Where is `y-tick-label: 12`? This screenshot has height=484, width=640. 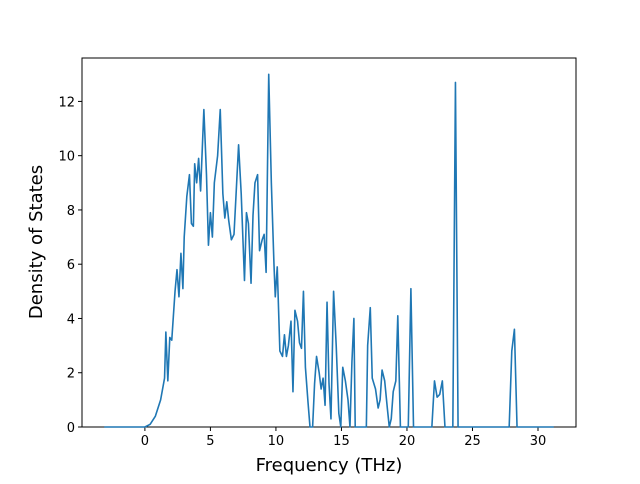 y-tick-label: 12 is located at coordinates (66, 102).